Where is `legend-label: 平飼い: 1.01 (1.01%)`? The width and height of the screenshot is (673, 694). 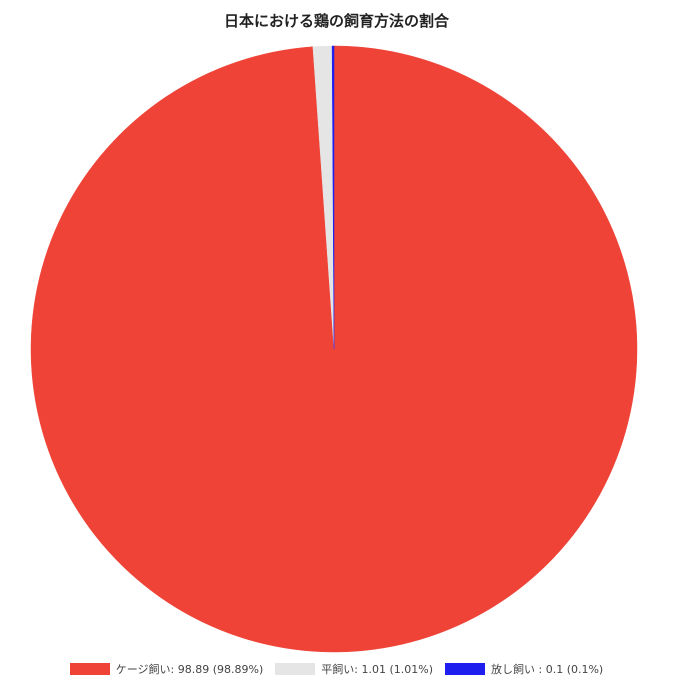
legend-label: 平飼い: 1.01 (1.01%) is located at coordinates (377, 669).